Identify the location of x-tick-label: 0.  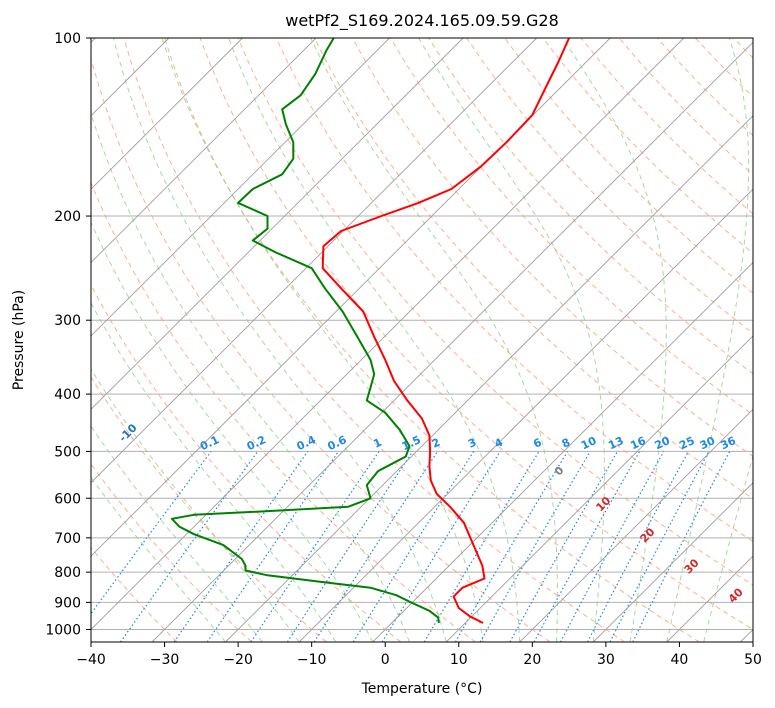
(385, 660).